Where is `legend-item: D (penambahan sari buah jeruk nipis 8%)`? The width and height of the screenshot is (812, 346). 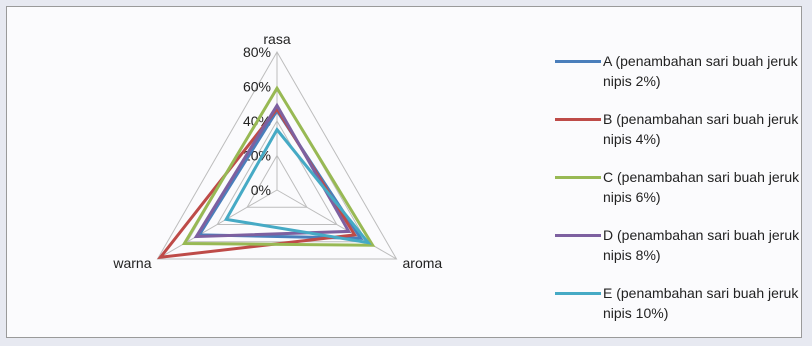
legend-item: D (penambahan sari buah jeruk nipis 8%) is located at coordinates (678, 254).